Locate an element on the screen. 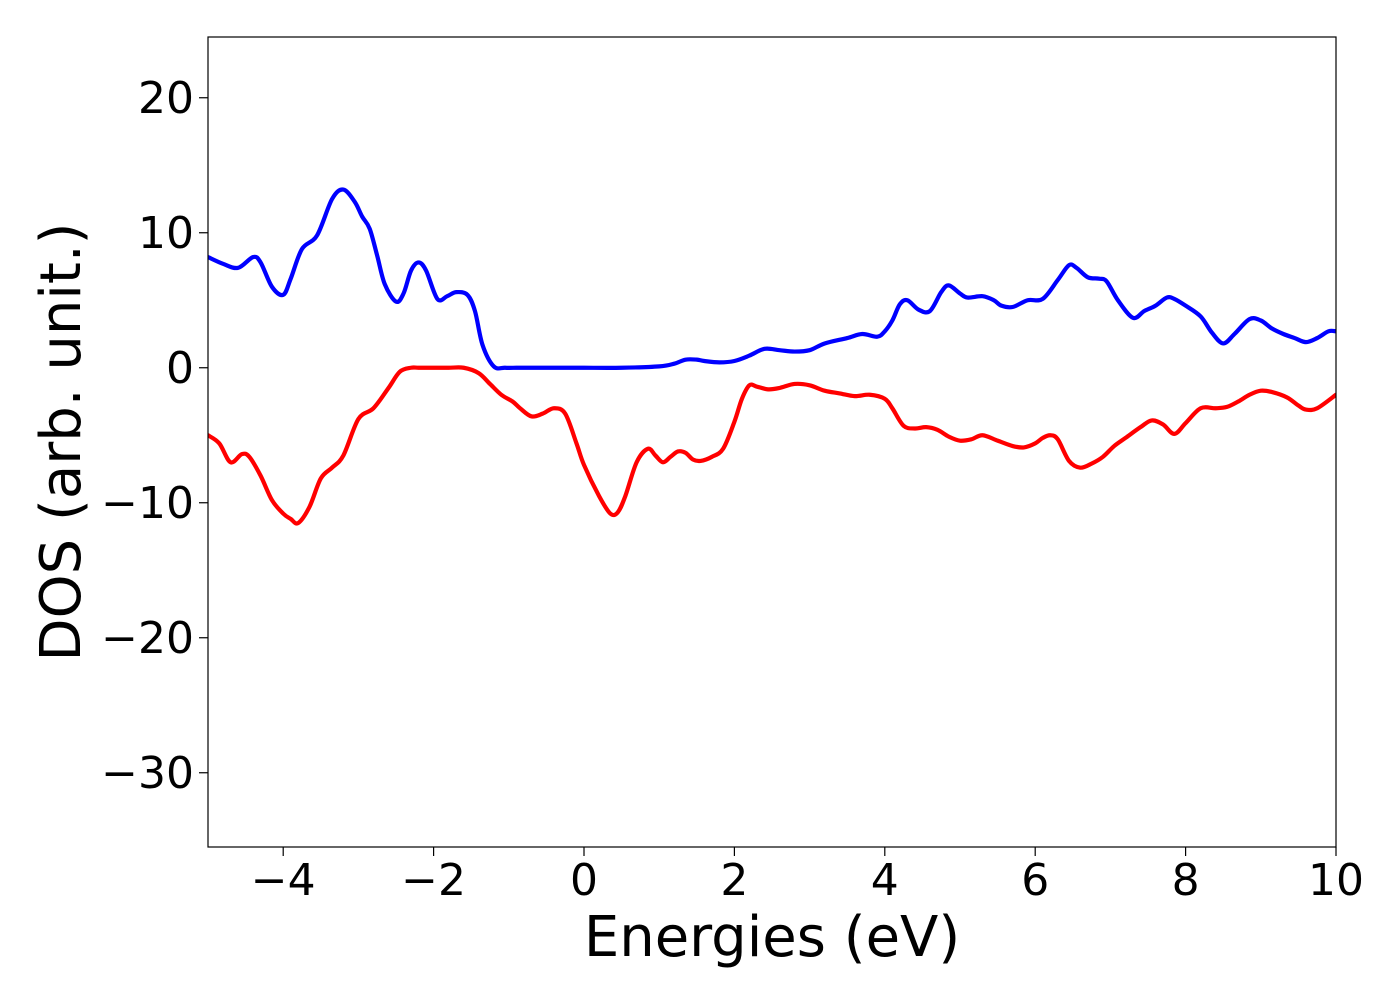 This screenshot has width=1400, height=1000. x-tick-label: −2 is located at coordinates (433, 880).